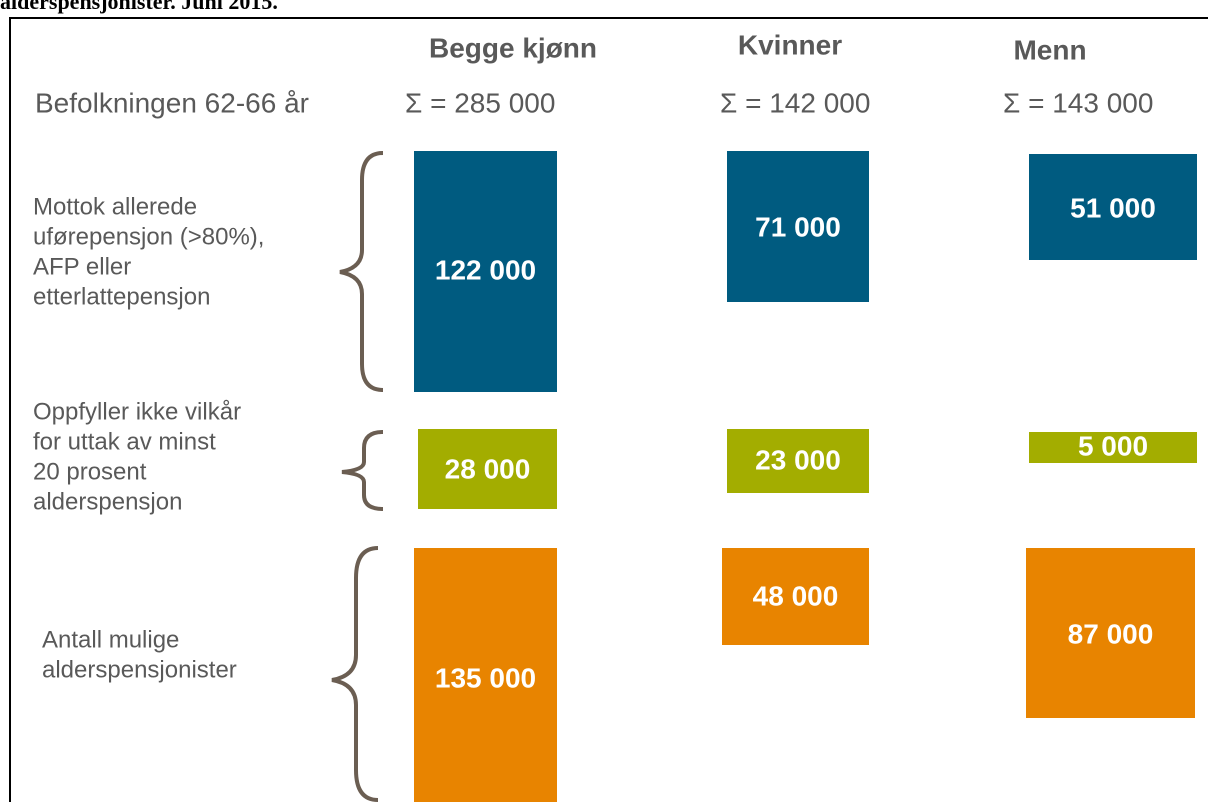 This screenshot has height=802, width=1208. Describe the element at coordinates (795, 102) in the screenshot. I see `column-total: Σ = 142 000` at that location.